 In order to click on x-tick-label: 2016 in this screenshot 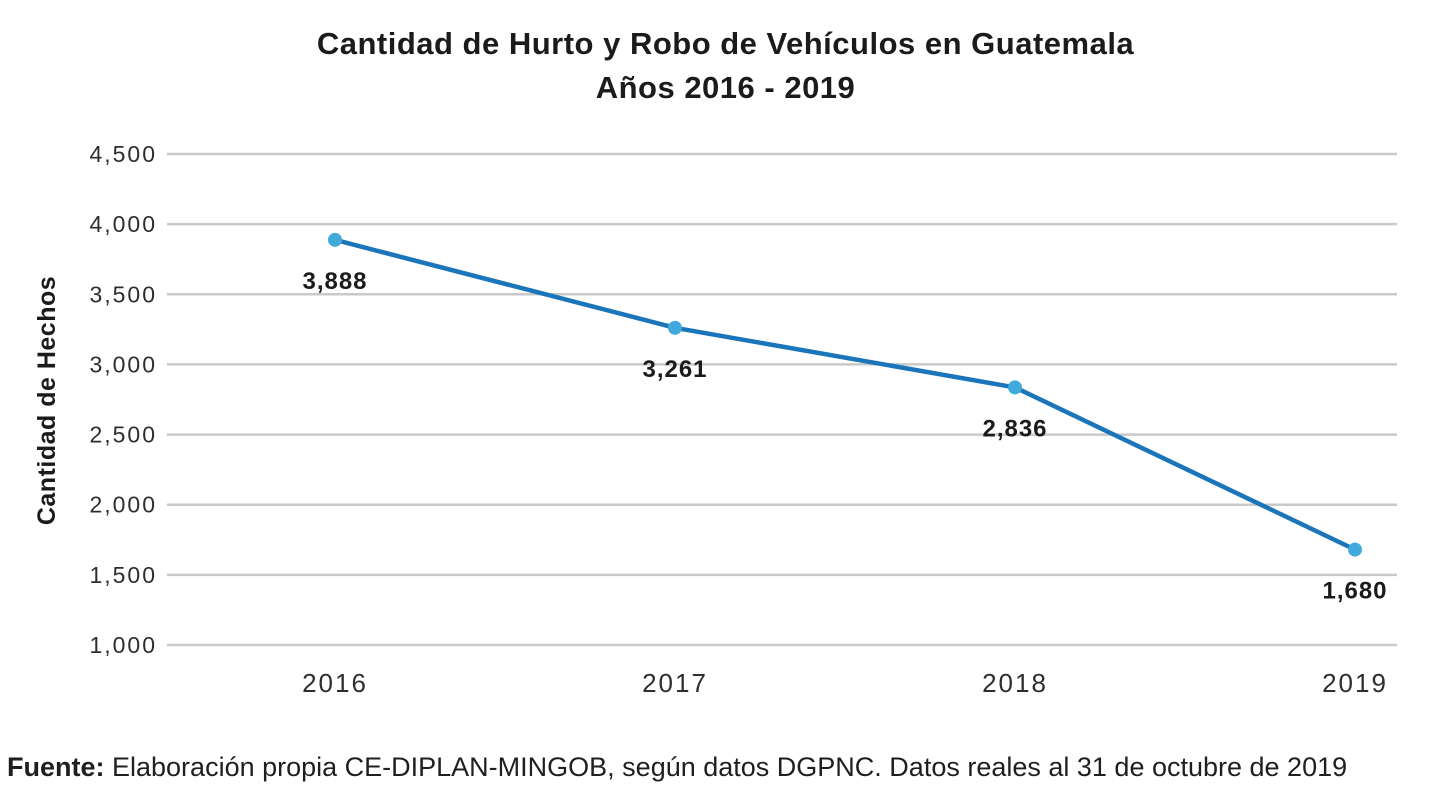, I will do `click(335, 683)`.